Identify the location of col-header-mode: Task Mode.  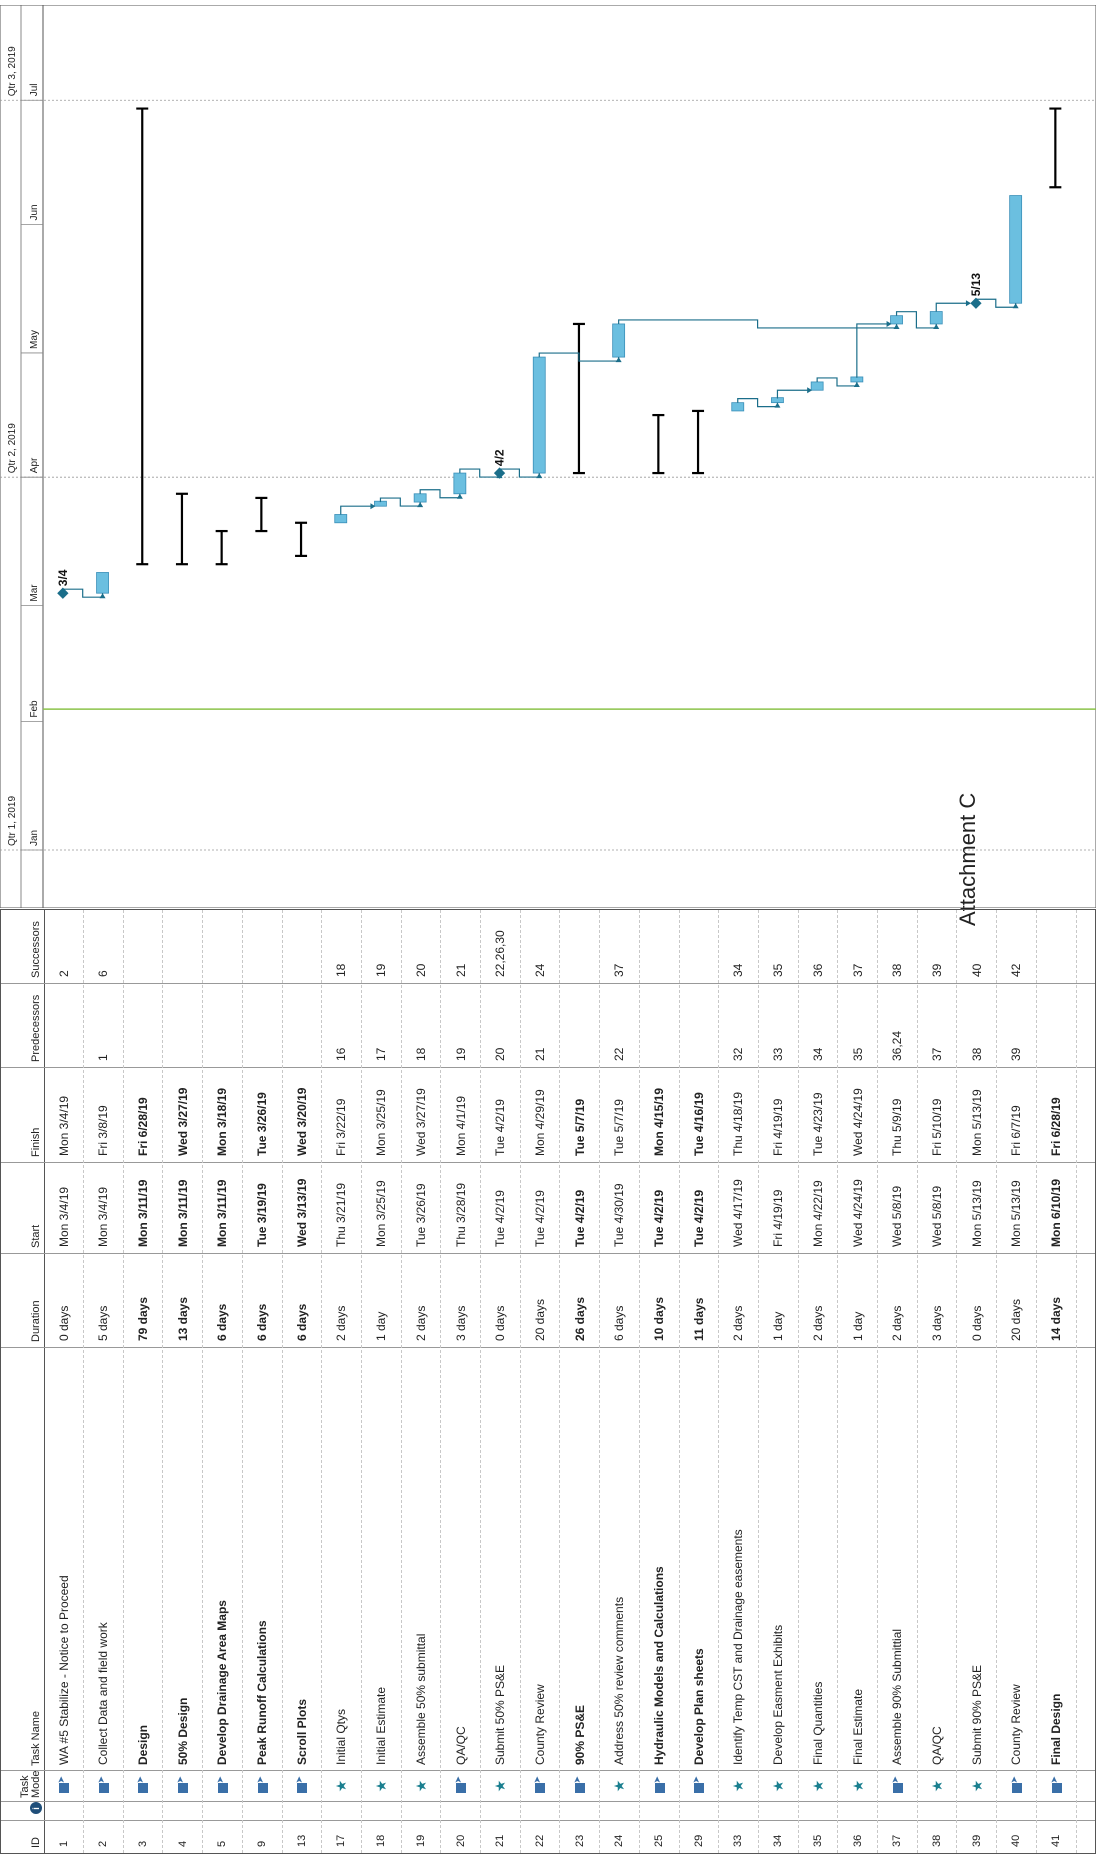
(30, 1784).